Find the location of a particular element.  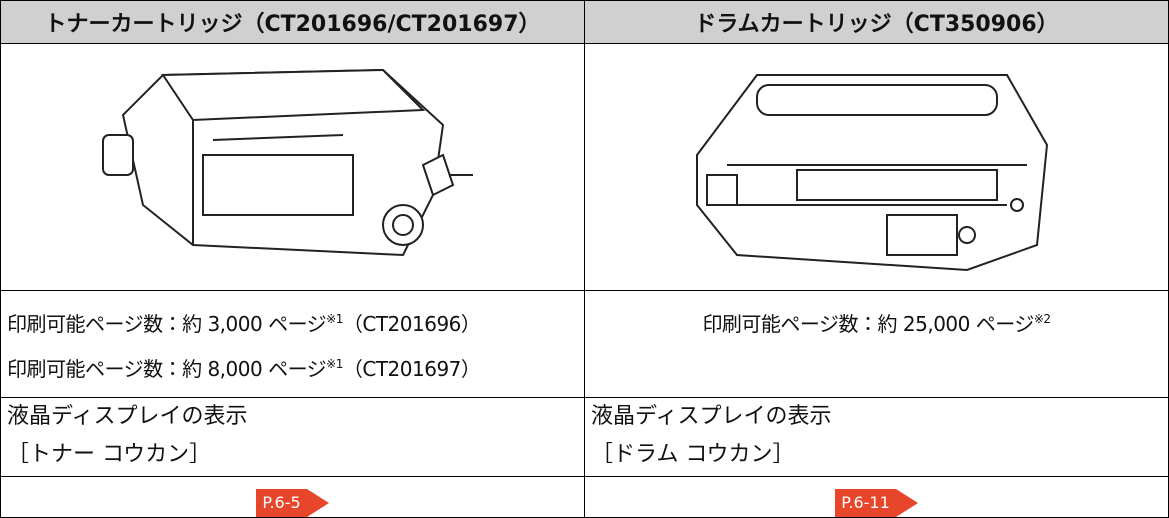

yield-line: 印刷可能ページ数：約 8,000 ページ※1（CT201697） is located at coordinates (292, 366).